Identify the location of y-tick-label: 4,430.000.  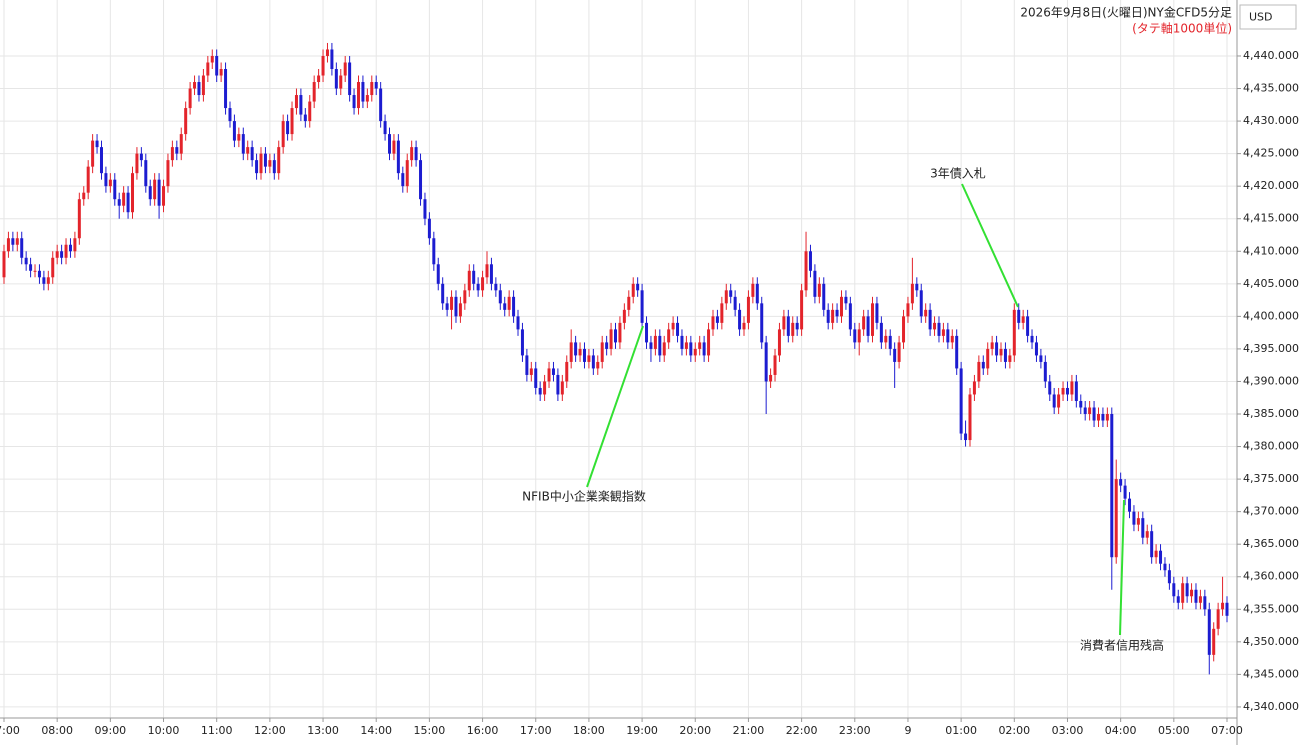
(1271, 120).